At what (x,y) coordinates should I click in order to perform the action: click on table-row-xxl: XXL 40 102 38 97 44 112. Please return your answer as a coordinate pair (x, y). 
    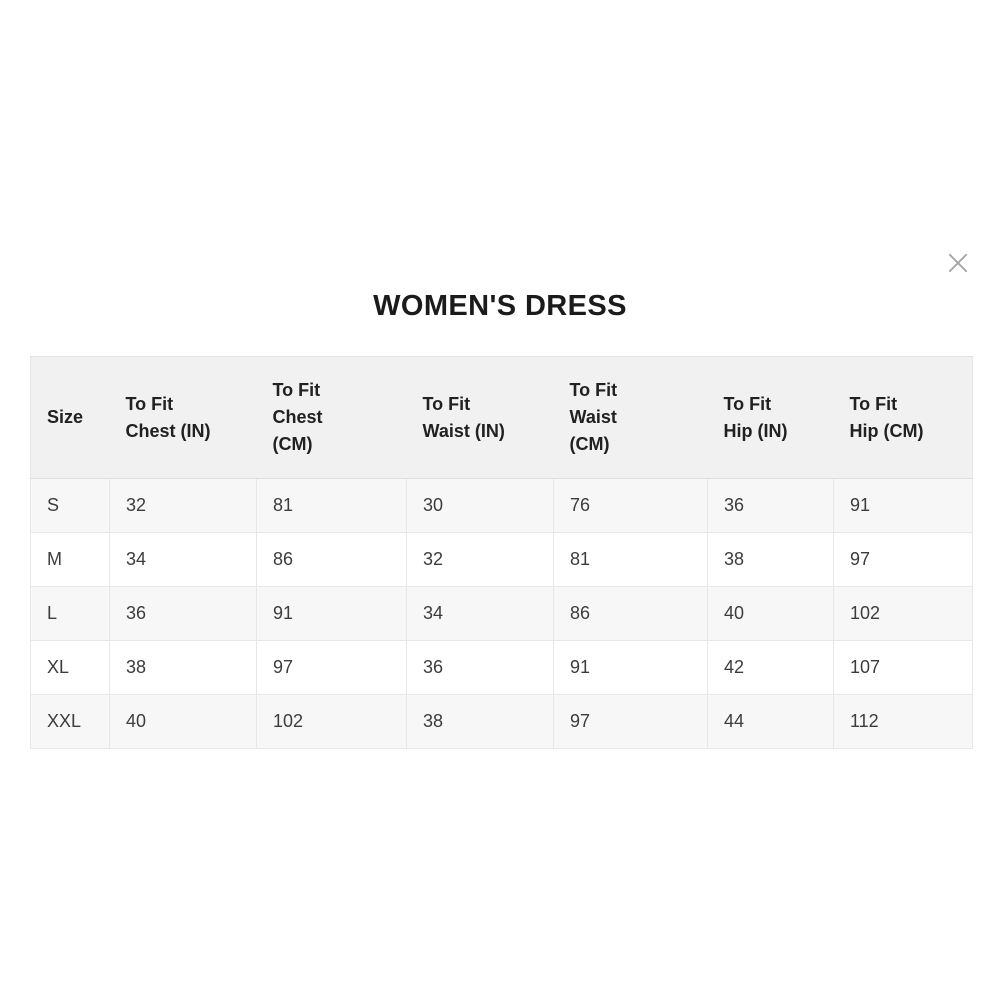
    Looking at the image, I should click on (501, 721).